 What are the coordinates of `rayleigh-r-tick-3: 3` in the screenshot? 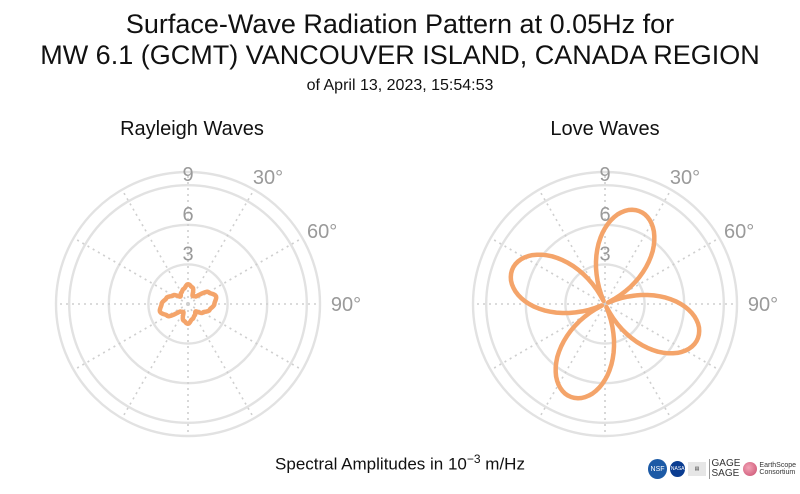 It's located at (187, 254).